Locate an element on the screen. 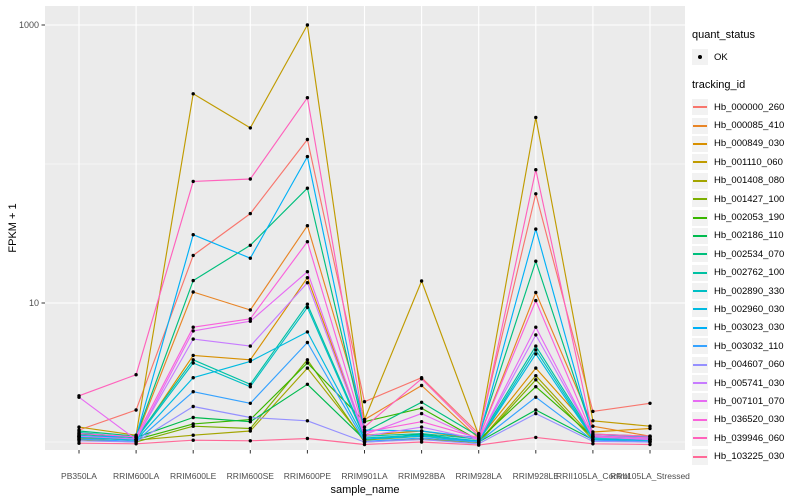 The width and height of the screenshot is (800, 500). legend-item-label: Hb_003032_110 is located at coordinates (749, 346).